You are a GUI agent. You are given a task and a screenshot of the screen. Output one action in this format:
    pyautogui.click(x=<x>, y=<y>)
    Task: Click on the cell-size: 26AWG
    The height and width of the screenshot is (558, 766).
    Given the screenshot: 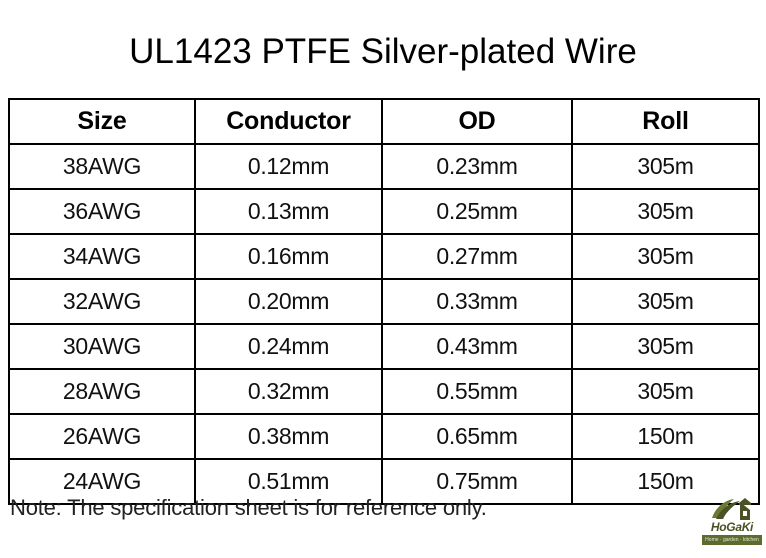 What is the action you would take?
    pyautogui.click(x=102, y=436)
    